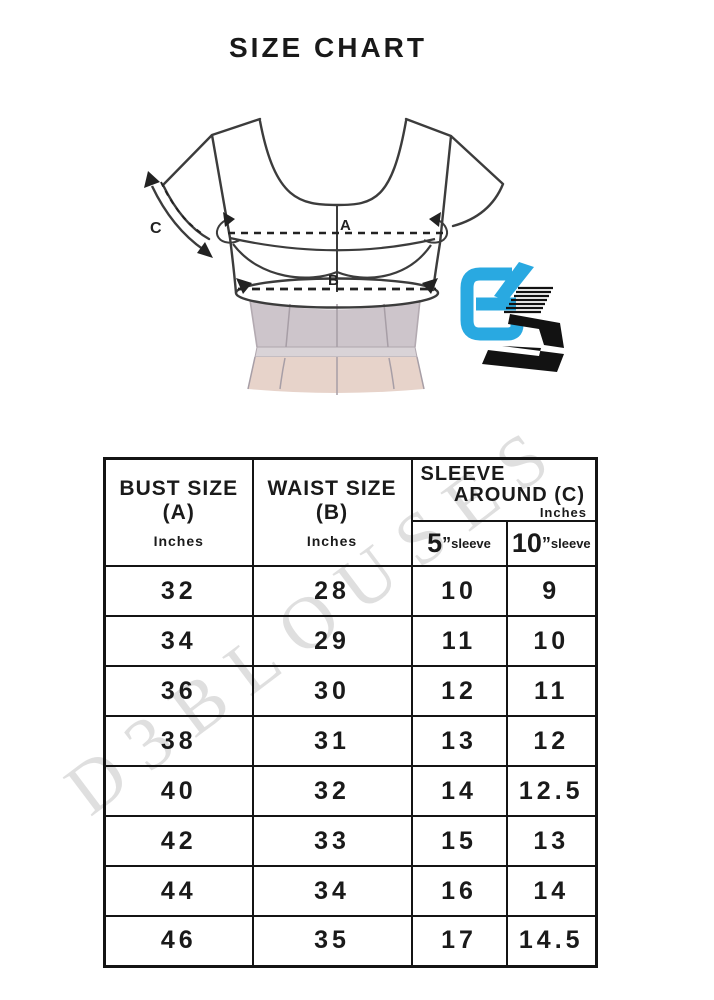  I want to click on table-cell: 42, so click(178, 841).